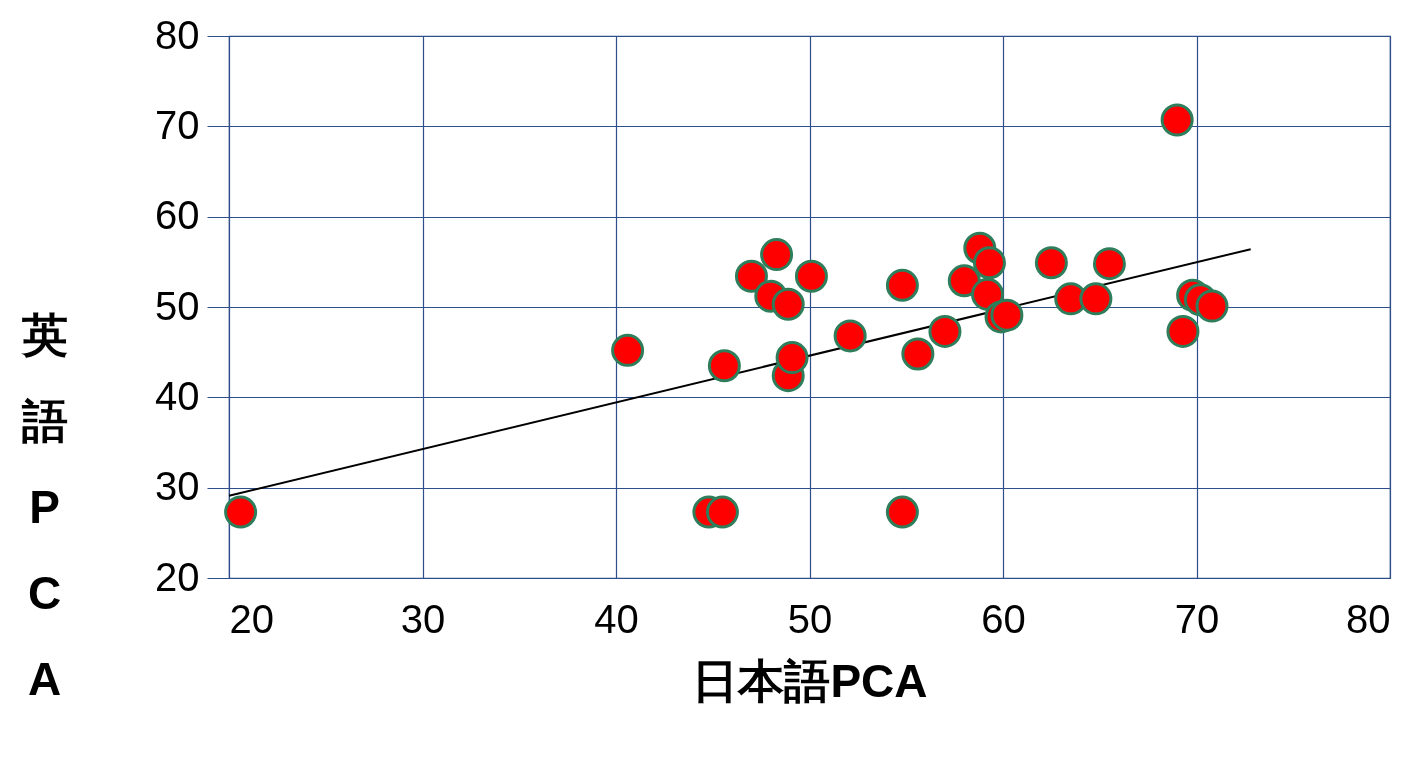 This screenshot has width=1420, height=776. Describe the element at coordinates (1197, 618) in the screenshot. I see `x-tick-label: 70` at that location.